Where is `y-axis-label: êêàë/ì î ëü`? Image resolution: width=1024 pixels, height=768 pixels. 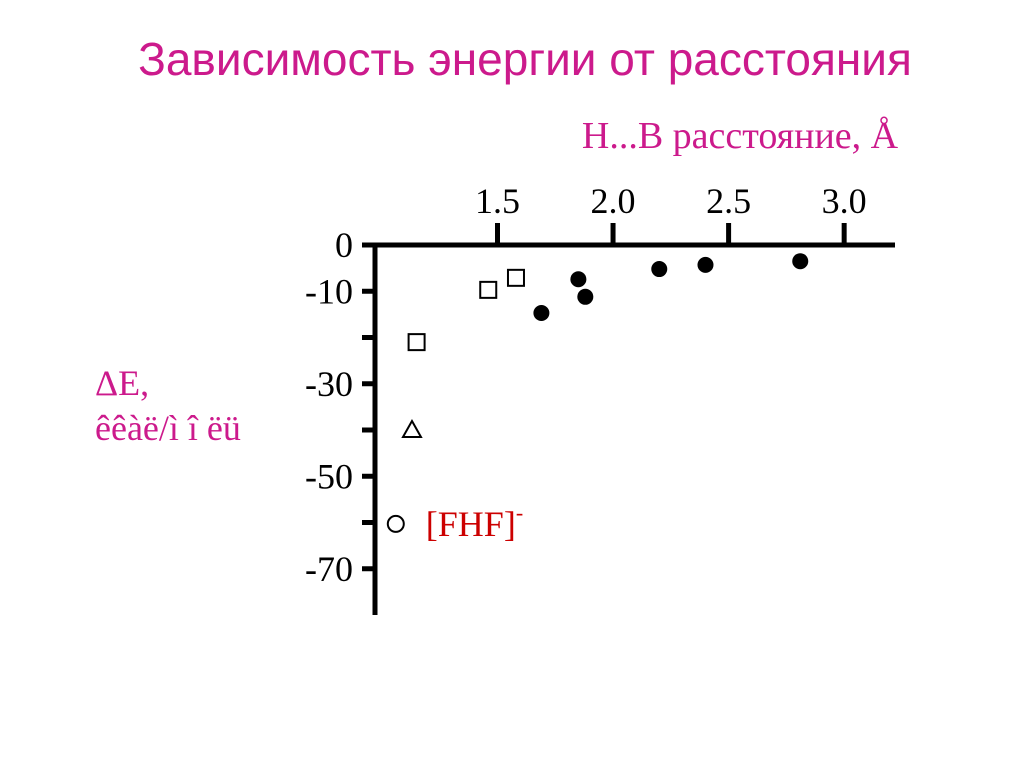 y-axis-label: êêàë/ì î ëü is located at coordinates (168, 428).